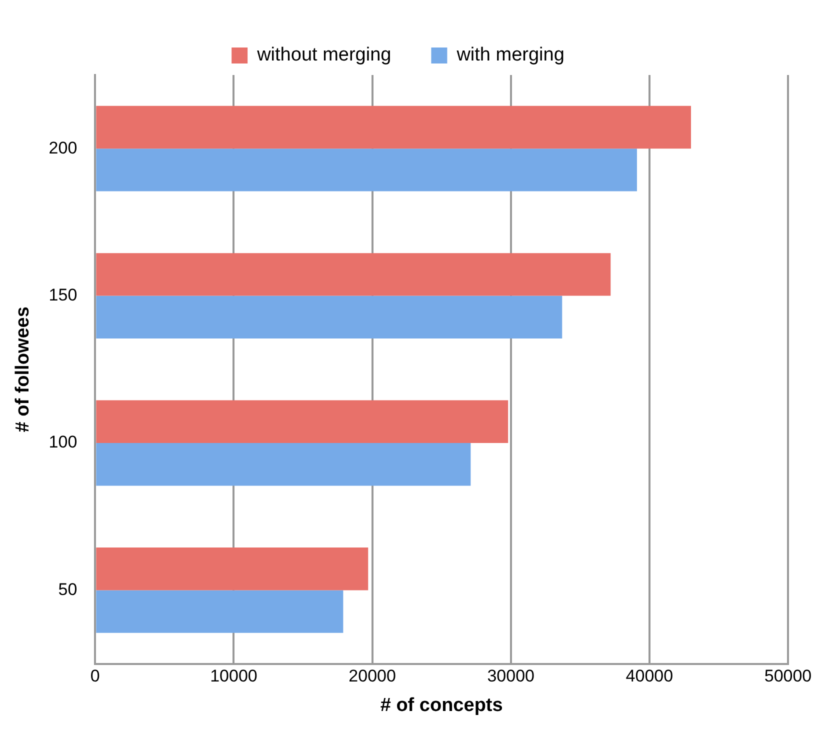 The height and width of the screenshot is (731, 816). Describe the element at coordinates (324, 55) in the screenshot. I see `legend-label: without merging` at that location.